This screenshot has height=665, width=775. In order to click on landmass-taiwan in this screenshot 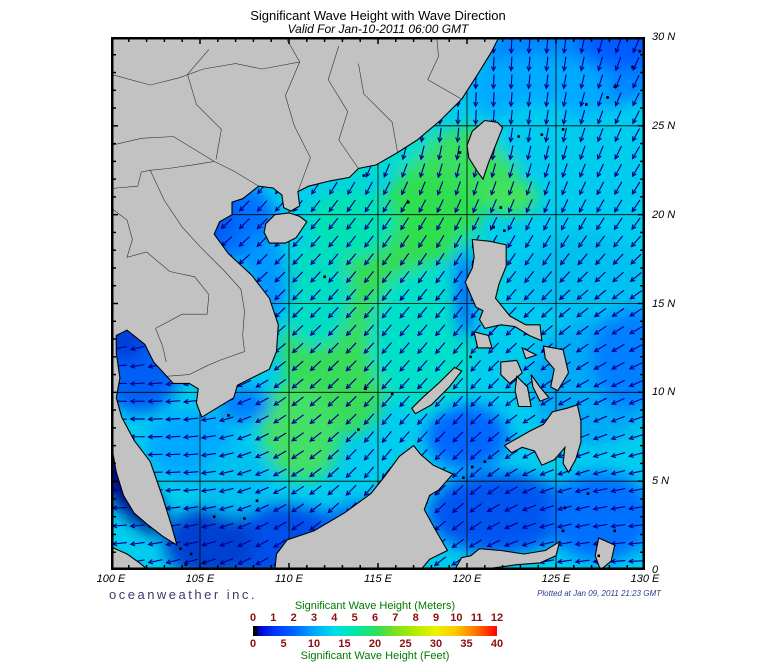, I will do `click(485, 150)`.